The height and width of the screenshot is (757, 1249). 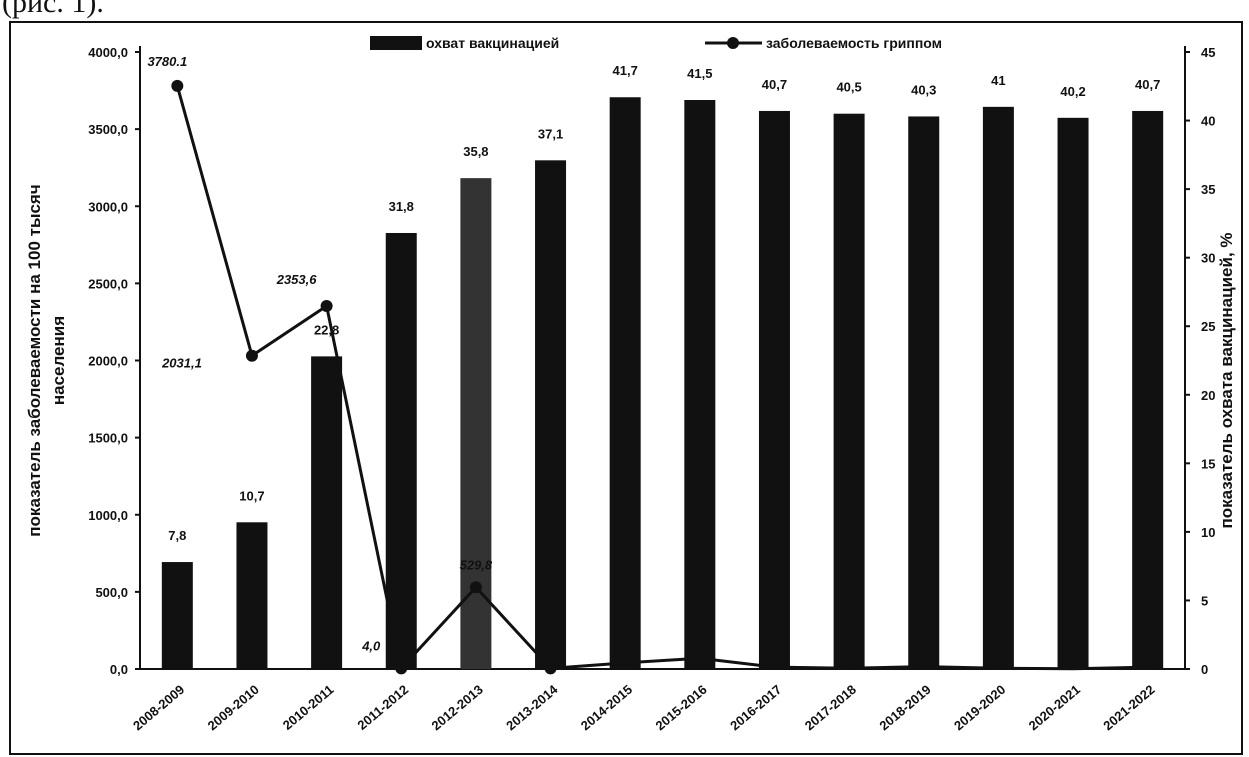 I want to click on left-axis-title-line-2: населения, so click(x=58, y=360).